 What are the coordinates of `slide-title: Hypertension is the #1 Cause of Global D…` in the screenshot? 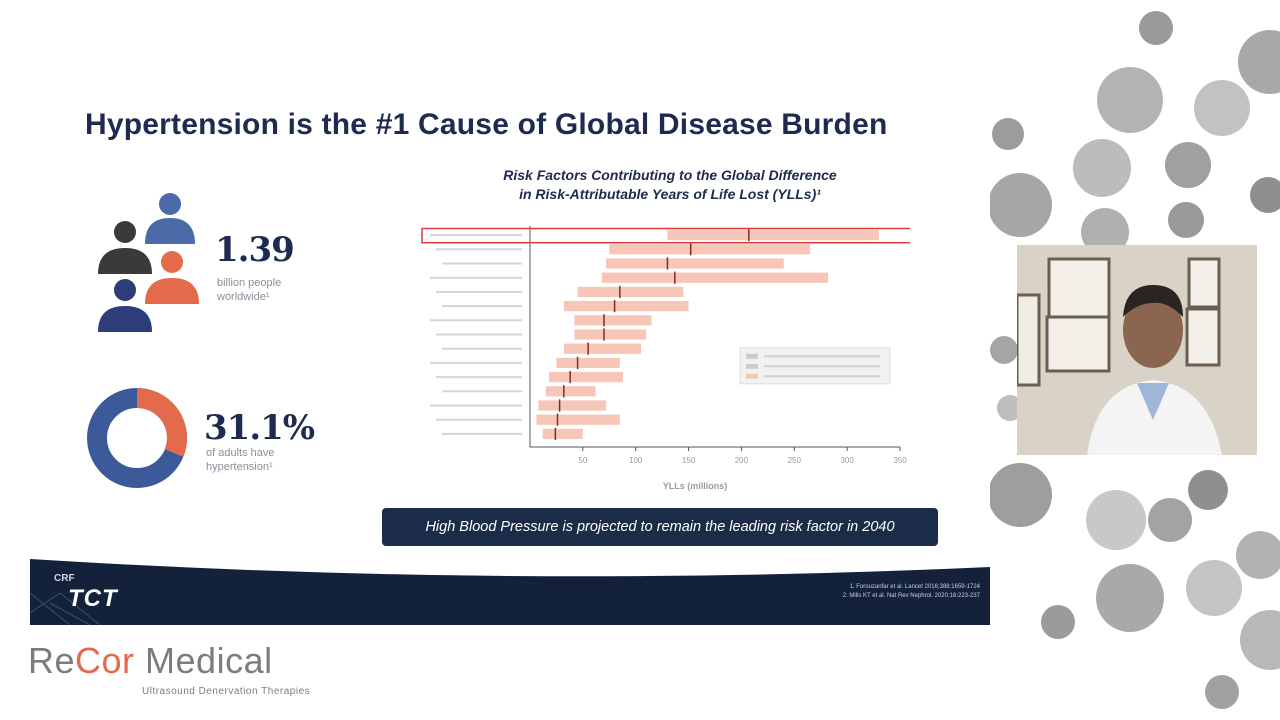 It's located at (486, 124).